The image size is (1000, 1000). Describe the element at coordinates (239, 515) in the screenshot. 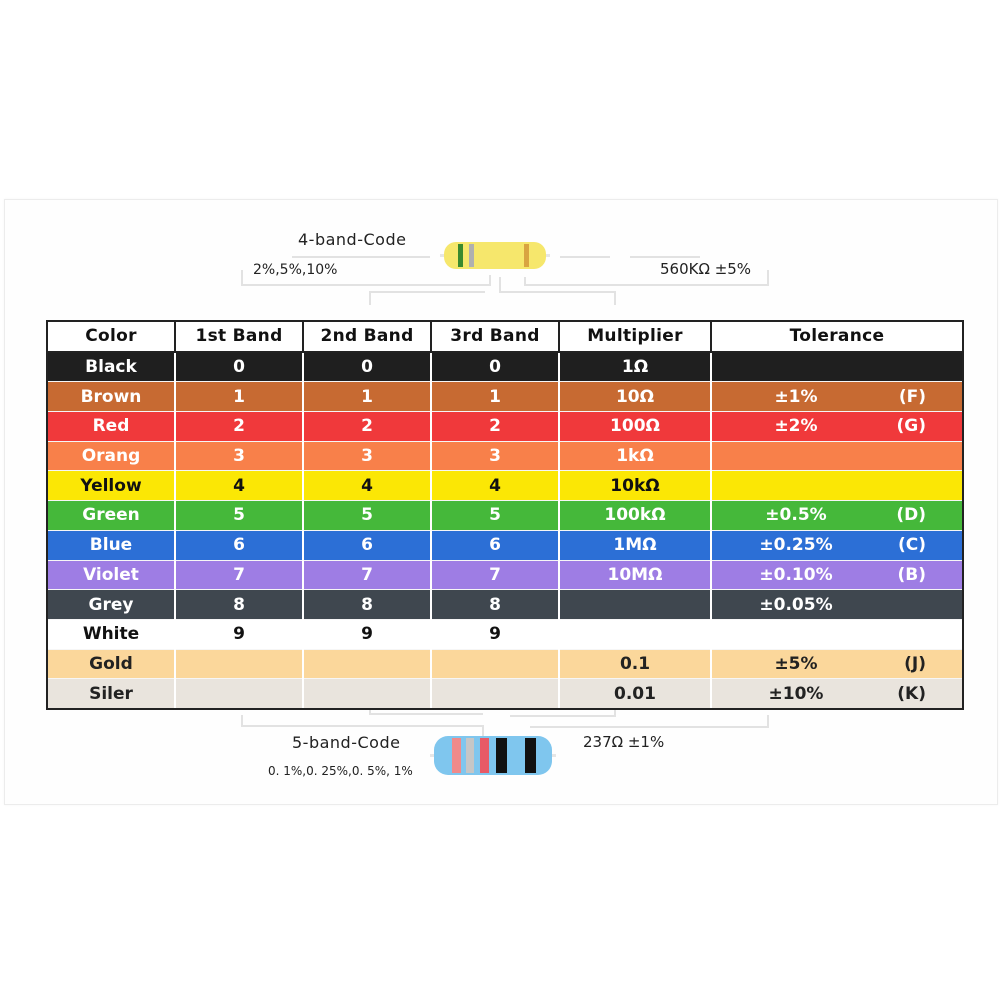

I see `band1-cell: 5` at that location.